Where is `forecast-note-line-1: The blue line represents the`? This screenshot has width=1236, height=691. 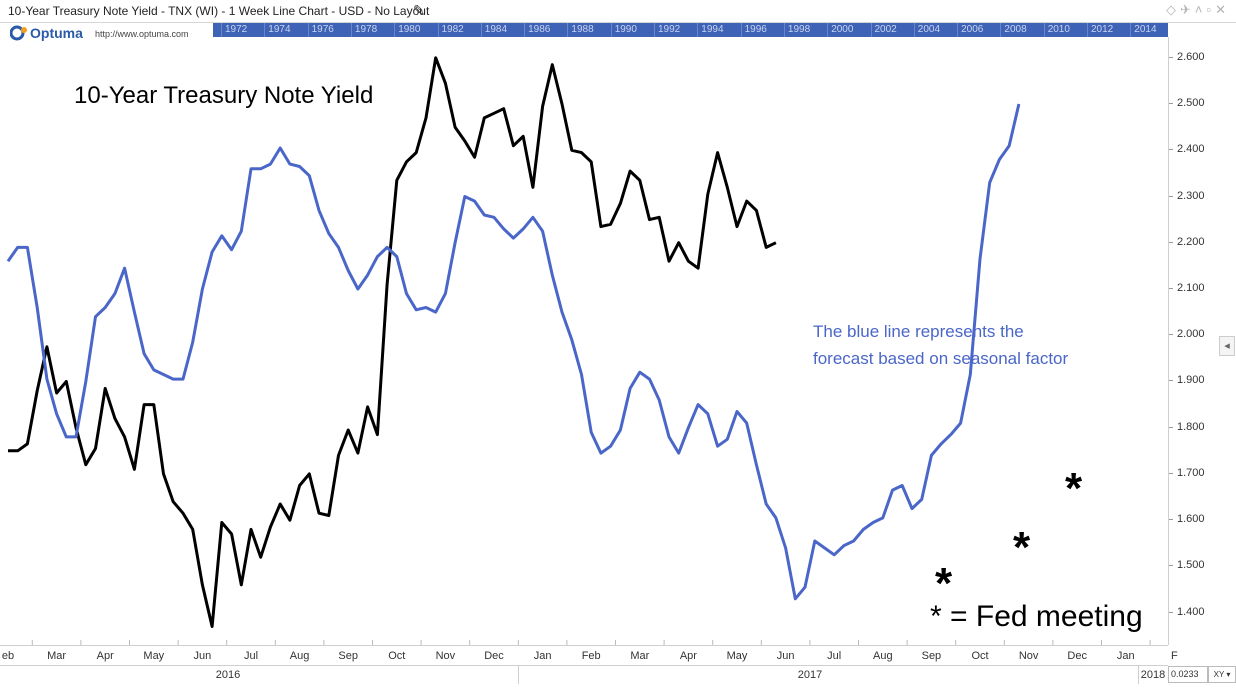 forecast-note-line-1: The blue line represents the is located at coordinates (918, 331).